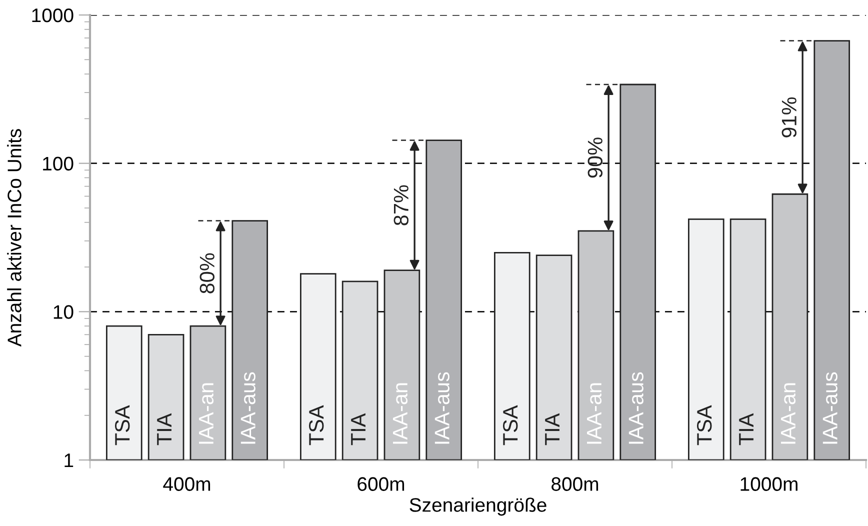 The width and height of the screenshot is (868, 526). I want to click on y-tick-label: 1, so click(69, 461).